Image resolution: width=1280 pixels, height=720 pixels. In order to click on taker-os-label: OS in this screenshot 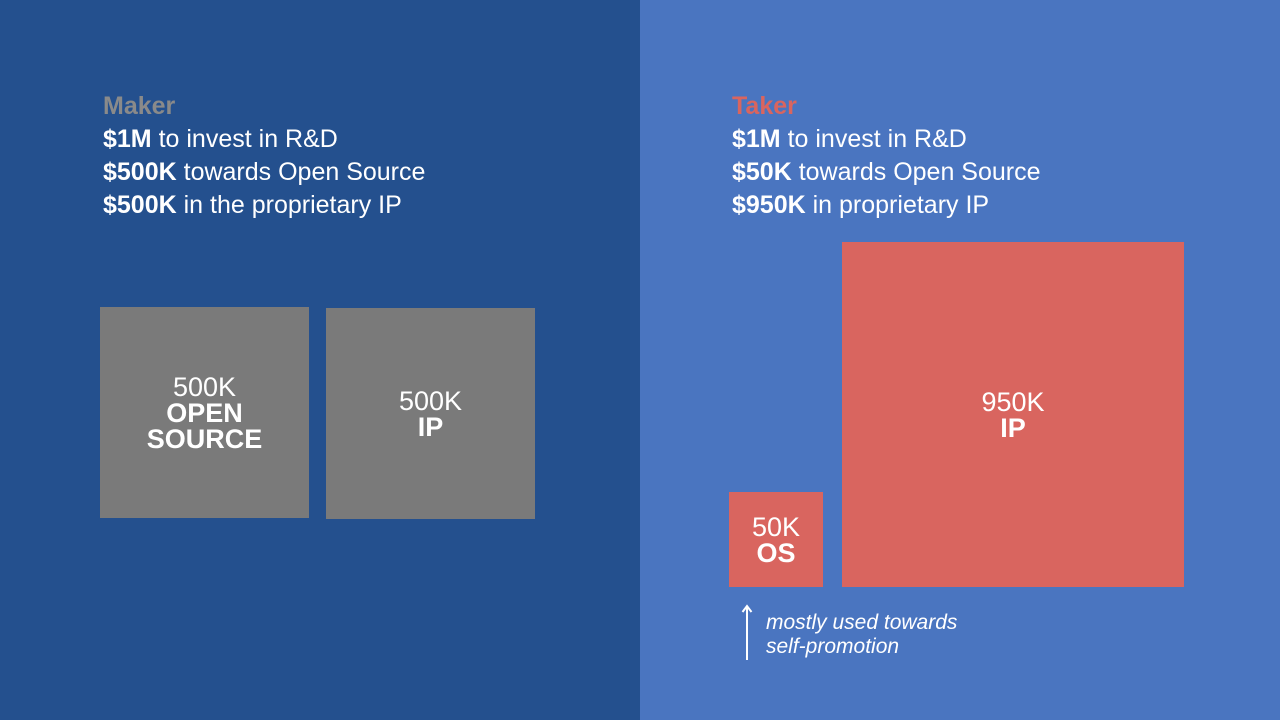, I will do `click(776, 552)`.